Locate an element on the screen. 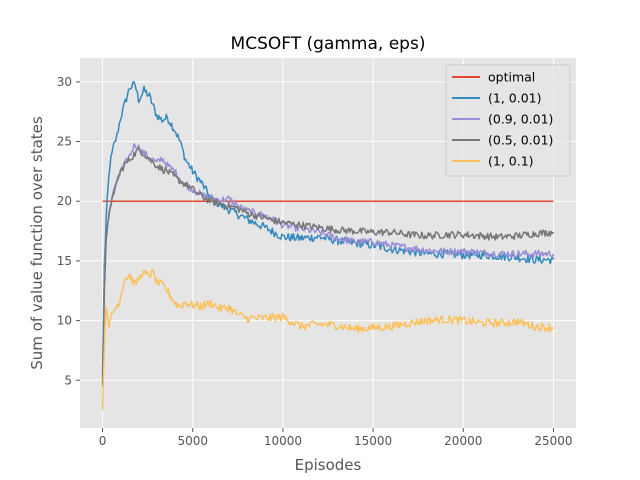  y-axis-ticks: 5 10 15 20 25 30 is located at coordinates (68, 231).